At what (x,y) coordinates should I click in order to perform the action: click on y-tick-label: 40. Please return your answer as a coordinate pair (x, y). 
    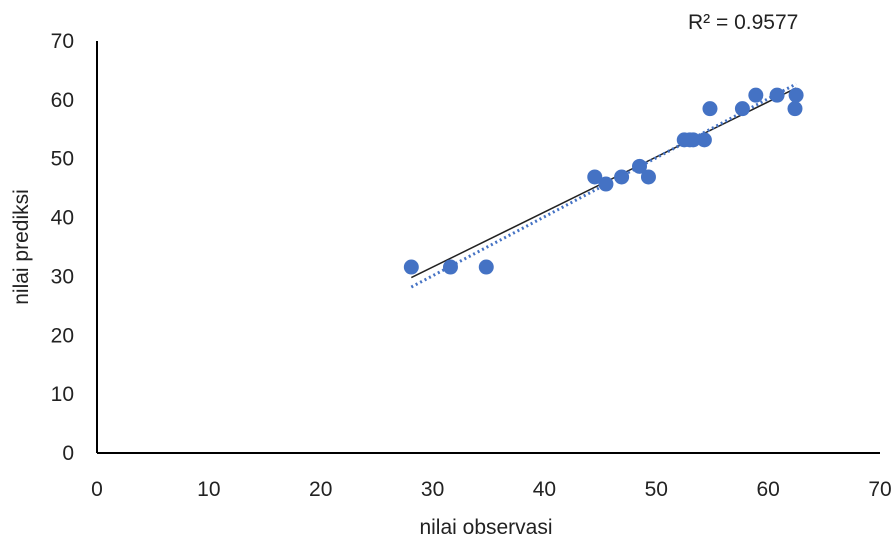
    Looking at the image, I should click on (62, 218).